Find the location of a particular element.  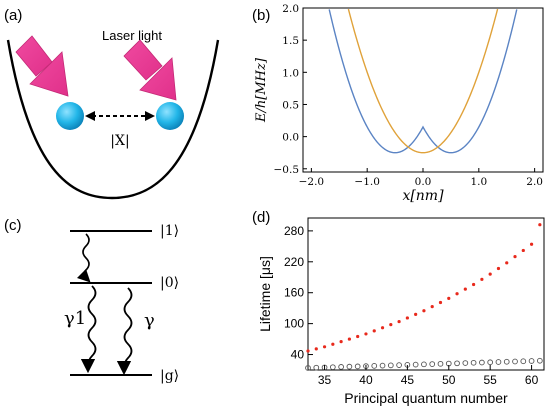

decay-arrow-1-g is located at coordinates (88, 329).